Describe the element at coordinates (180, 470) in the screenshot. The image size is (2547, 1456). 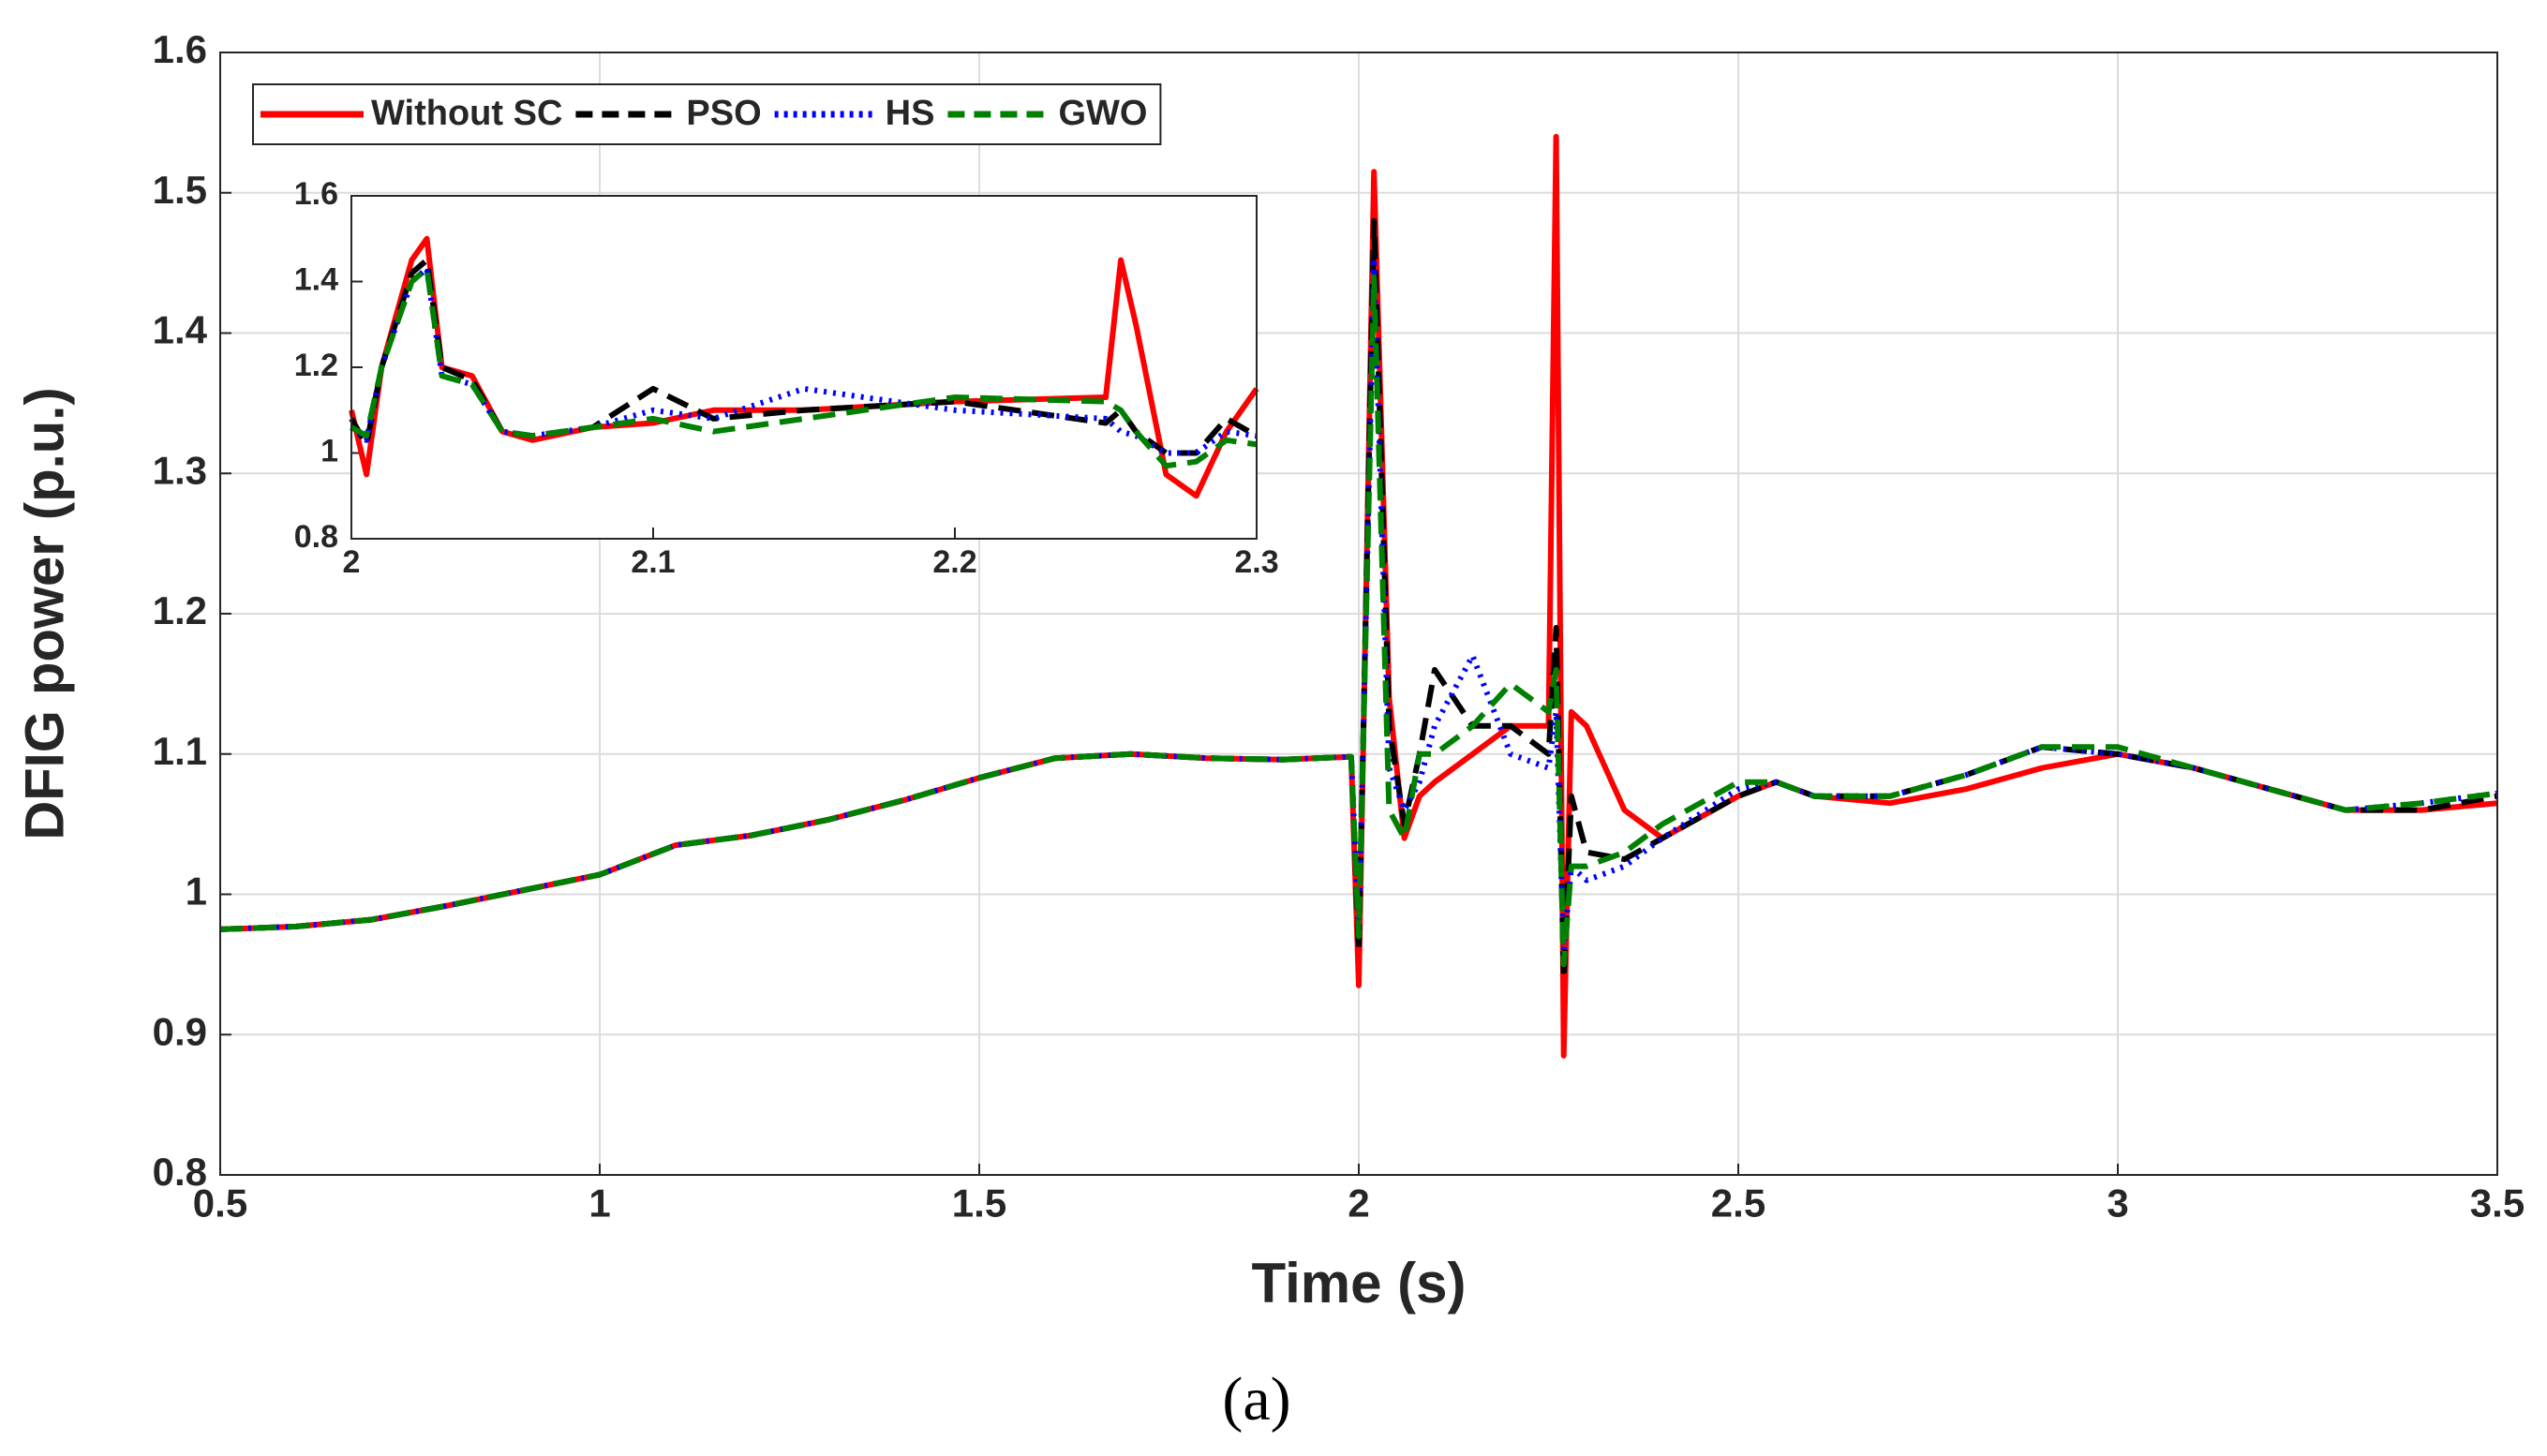
I see `y-tick-label: 1.3` at that location.